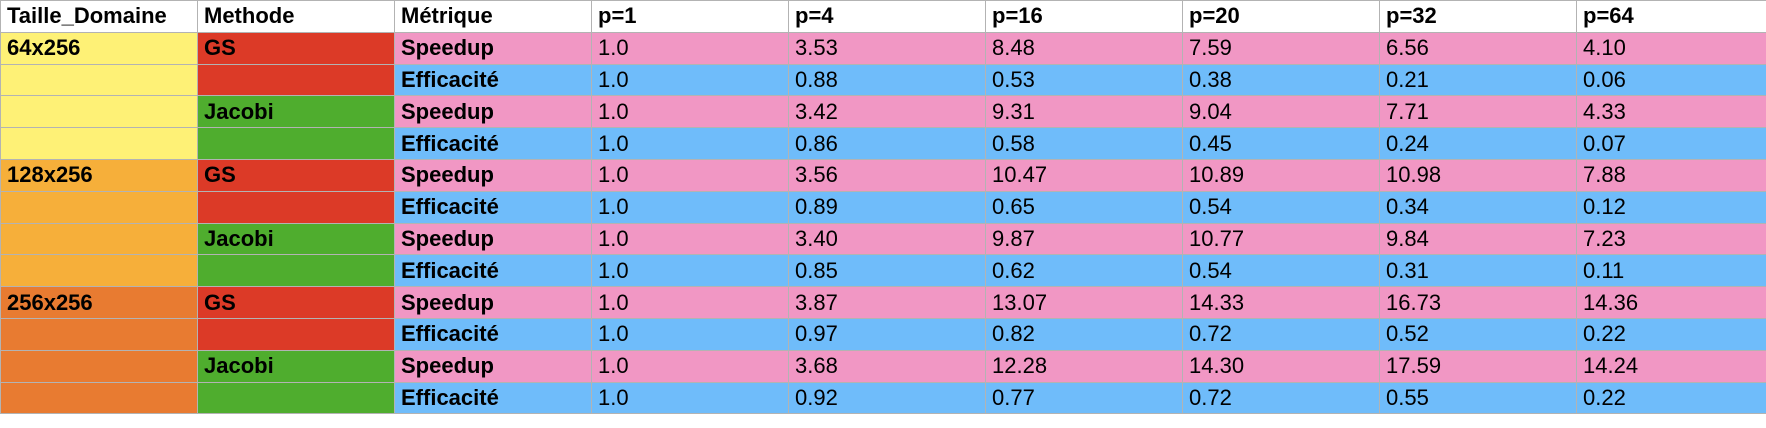  Describe the element at coordinates (99, 48) in the screenshot. I see `domain-cell: 64x256` at that location.